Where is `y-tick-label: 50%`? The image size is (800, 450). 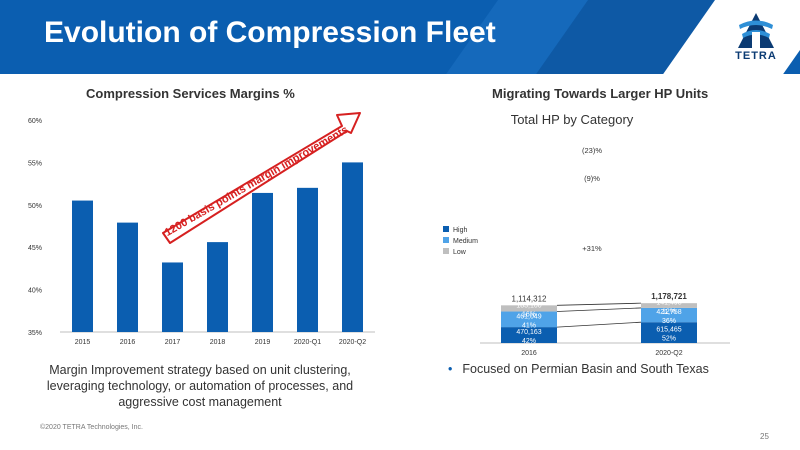 y-tick-label: 50% is located at coordinates (35, 206).